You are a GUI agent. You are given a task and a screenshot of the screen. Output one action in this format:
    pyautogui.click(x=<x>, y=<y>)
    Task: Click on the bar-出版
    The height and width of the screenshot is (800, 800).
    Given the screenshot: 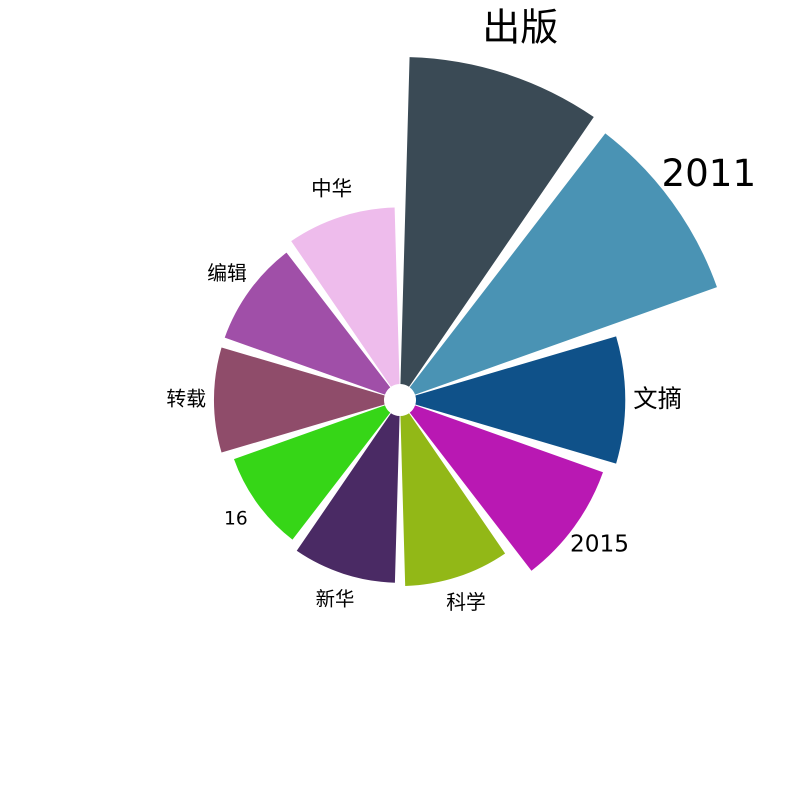 What is the action you would take?
    pyautogui.click(x=497, y=222)
    